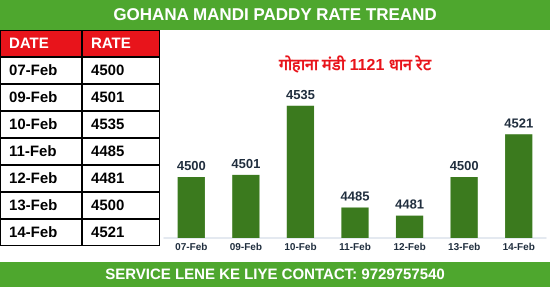  What do you see at coordinates (355, 247) in the screenshot?
I see `x-tick-label: 11-Feb` at bounding box center [355, 247].